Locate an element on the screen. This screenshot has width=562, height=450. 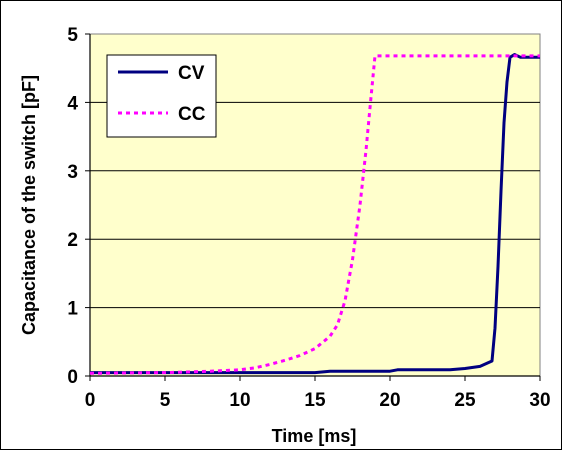
y-tick-label: 5 is located at coordinates (72, 35).